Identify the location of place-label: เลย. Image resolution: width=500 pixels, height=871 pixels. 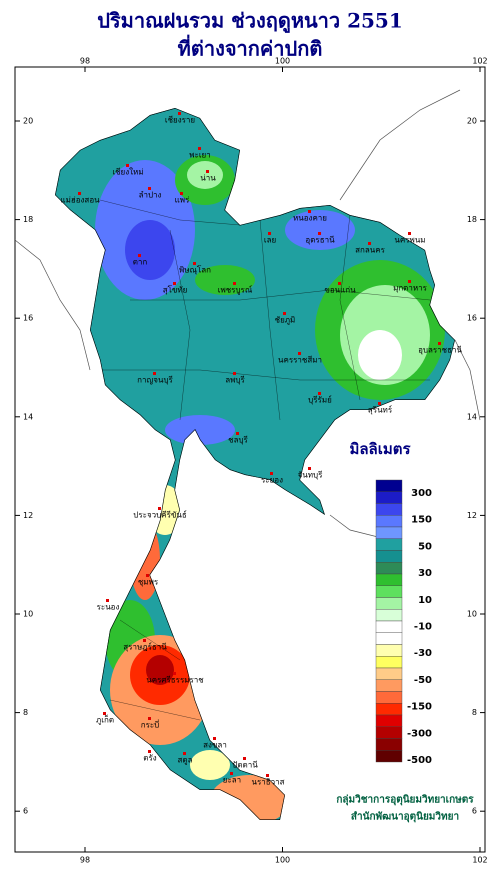
(270, 240).